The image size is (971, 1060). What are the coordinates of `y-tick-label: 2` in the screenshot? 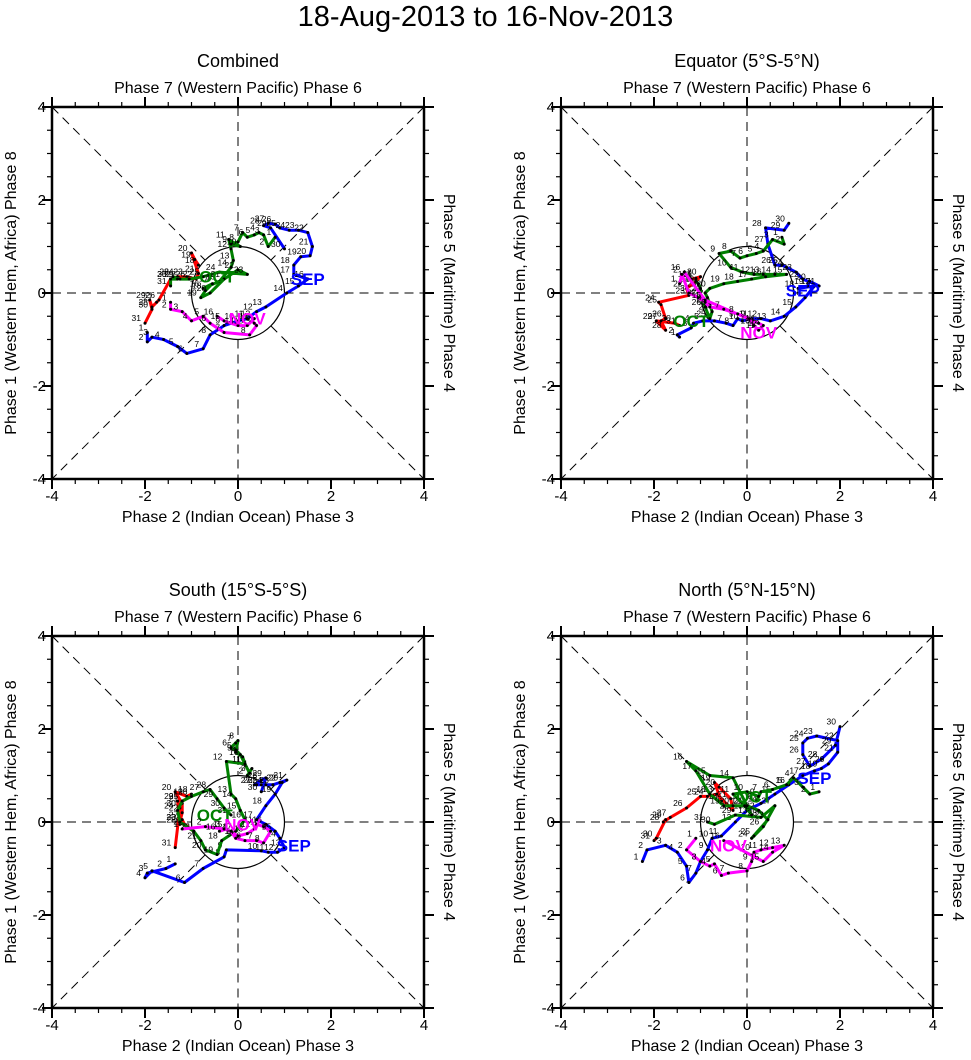 It's located at (42, 200).